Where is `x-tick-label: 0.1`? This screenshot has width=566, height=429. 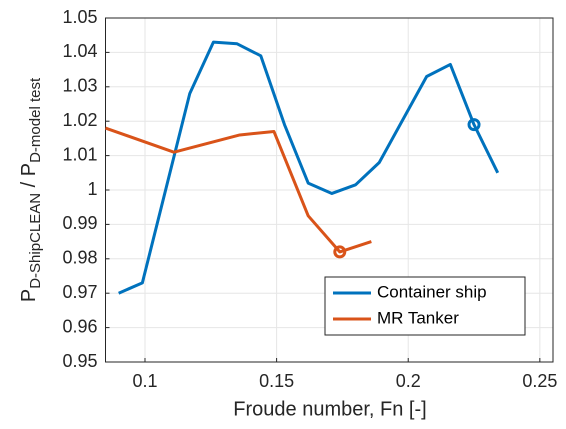
x-tick-label: 0.1 is located at coordinates (144, 381).